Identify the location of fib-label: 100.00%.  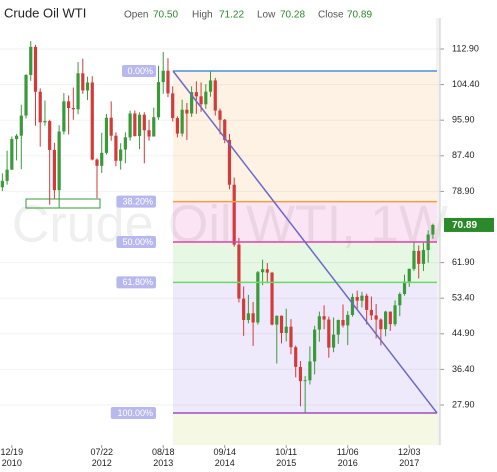
(135, 413).